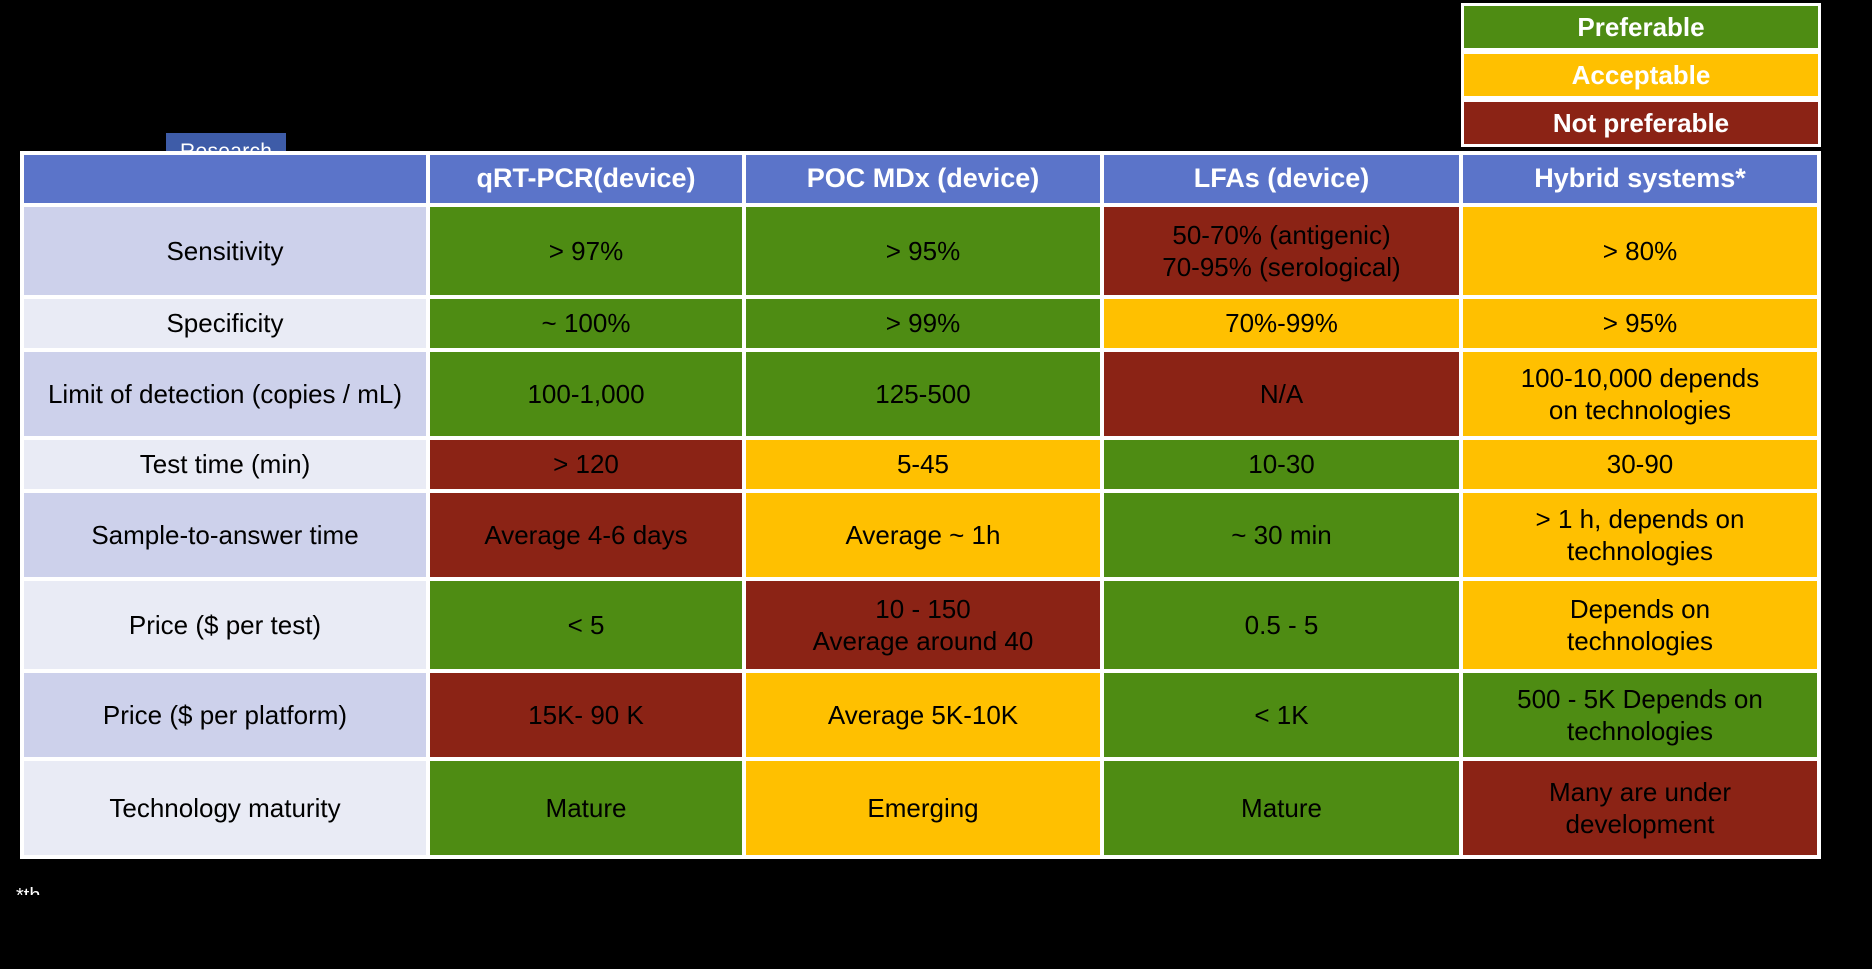 The height and width of the screenshot is (969, 1872). I want to click on value-cell-preferable: < 5, so click(586, 625).